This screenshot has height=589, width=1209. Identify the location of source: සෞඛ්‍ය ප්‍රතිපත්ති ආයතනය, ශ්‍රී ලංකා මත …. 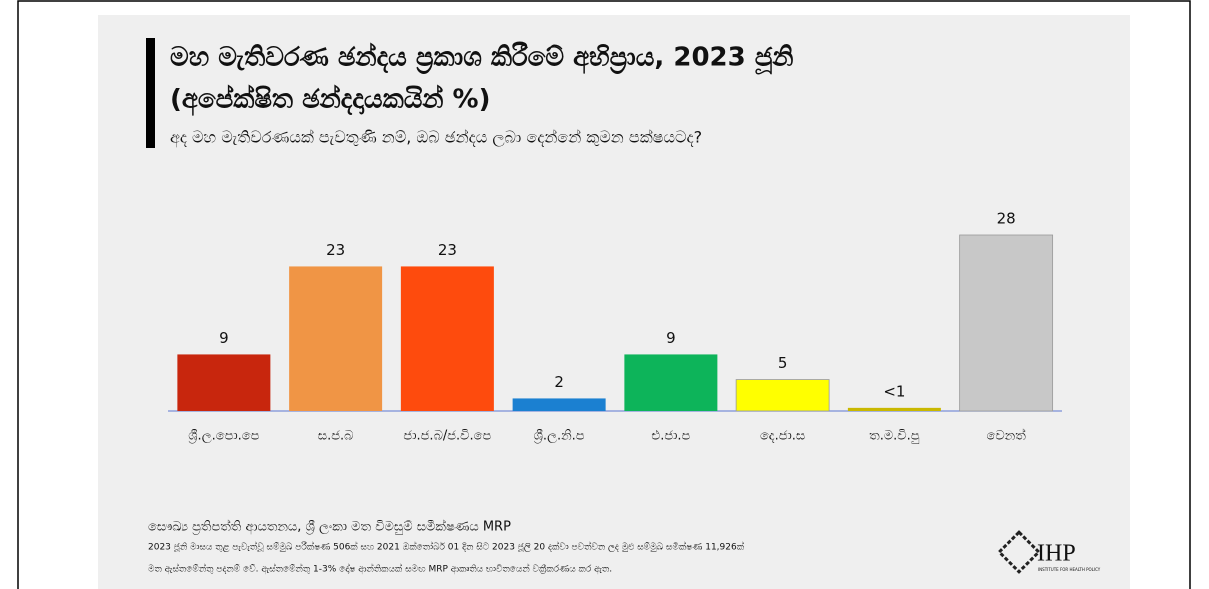
(329, 526).